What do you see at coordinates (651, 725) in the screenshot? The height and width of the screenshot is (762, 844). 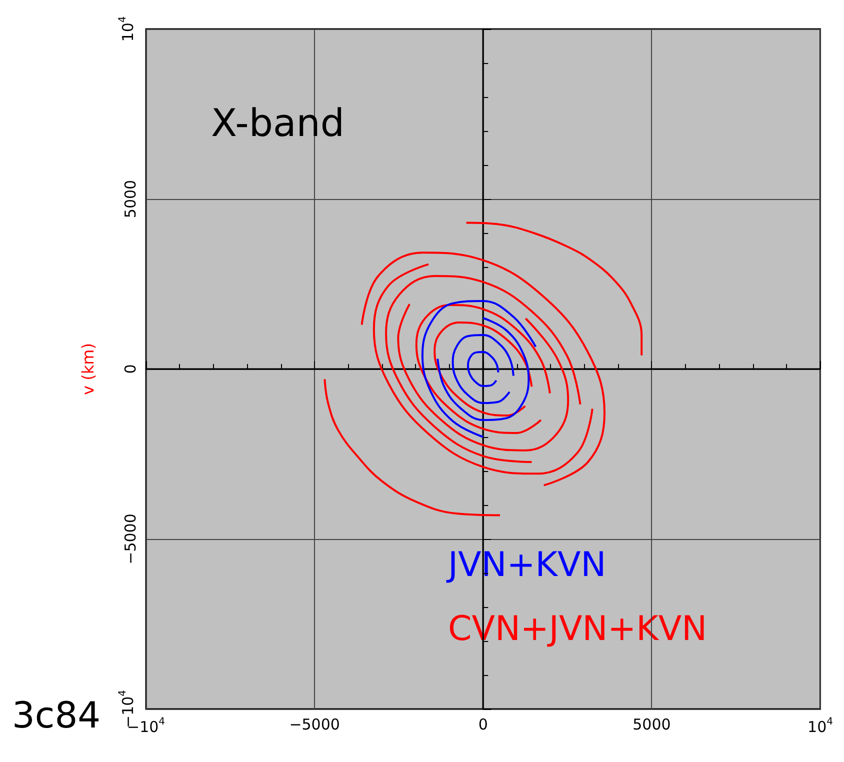 I see `x-tick-label: 5000` at bounding box center [651, 725].